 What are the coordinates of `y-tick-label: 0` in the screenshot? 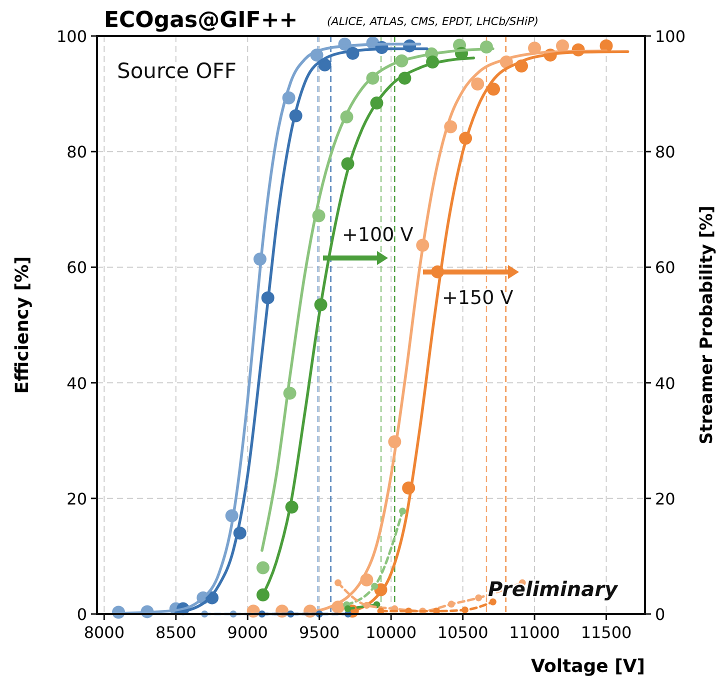 It's located at (81, 614).